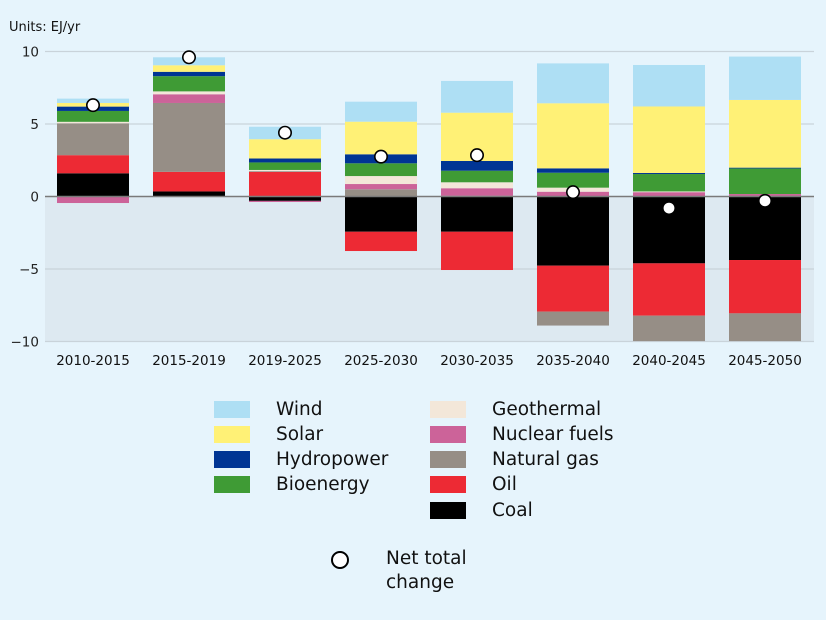  I want to click on legend-swatch-coal, so click(448, 510).